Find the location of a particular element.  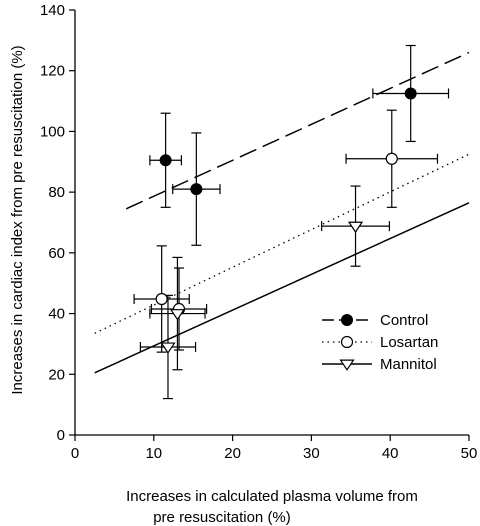

y-tick-label: 0 is located at coordinates (61, 435).